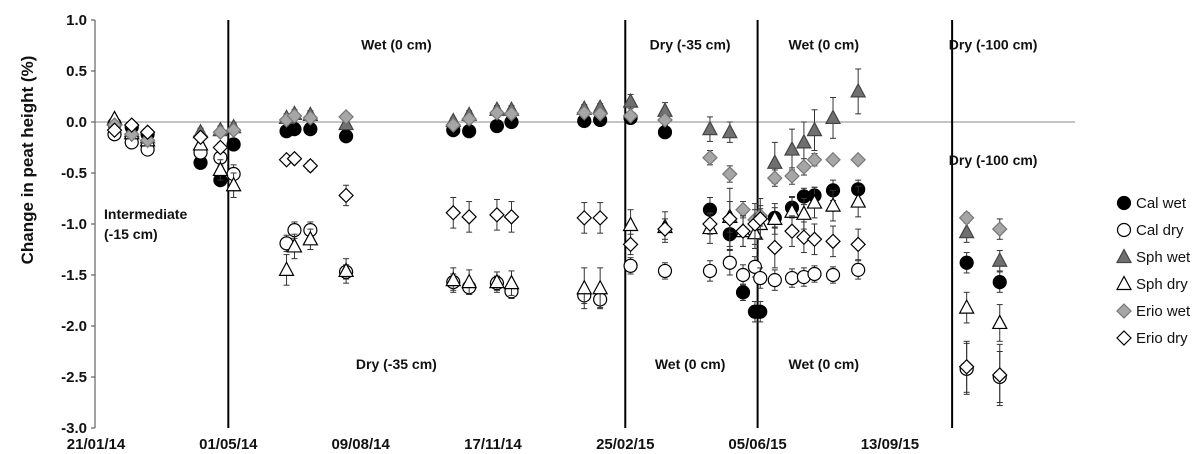  Describe the element at coordinates (1124, 338) in the screenshot. I see `legend-marker-erio-dry` at that location.